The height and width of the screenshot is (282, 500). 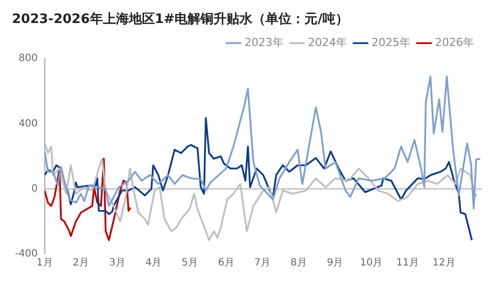 I want to click on legend-label: 2024年, so click(x=328, y=42).